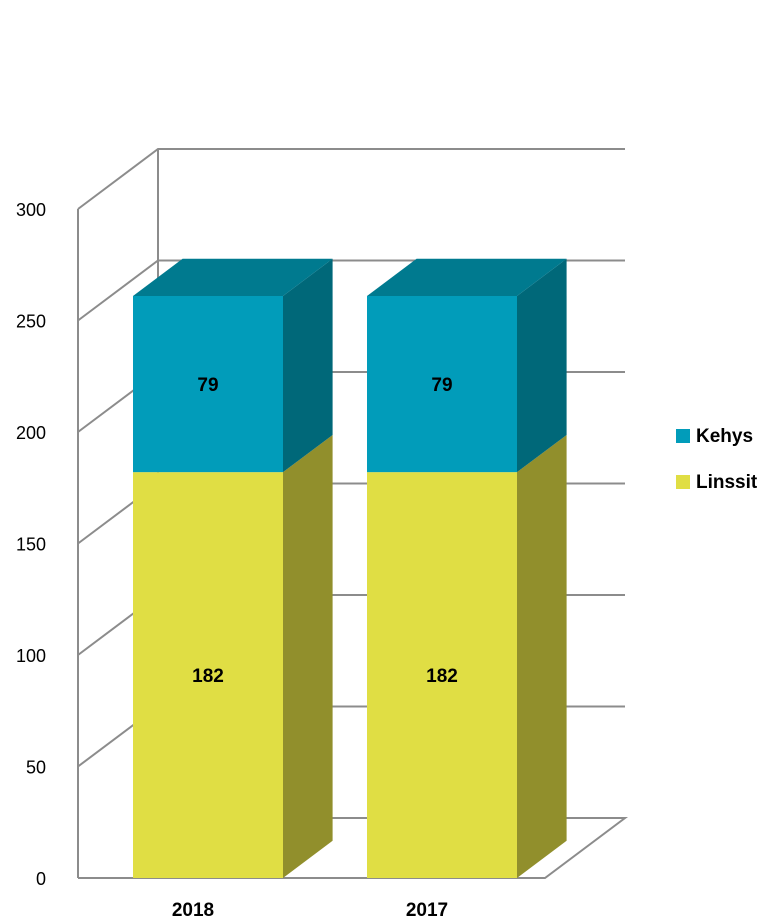  I want to click on y-tick-label: 0, so click(41, 879).